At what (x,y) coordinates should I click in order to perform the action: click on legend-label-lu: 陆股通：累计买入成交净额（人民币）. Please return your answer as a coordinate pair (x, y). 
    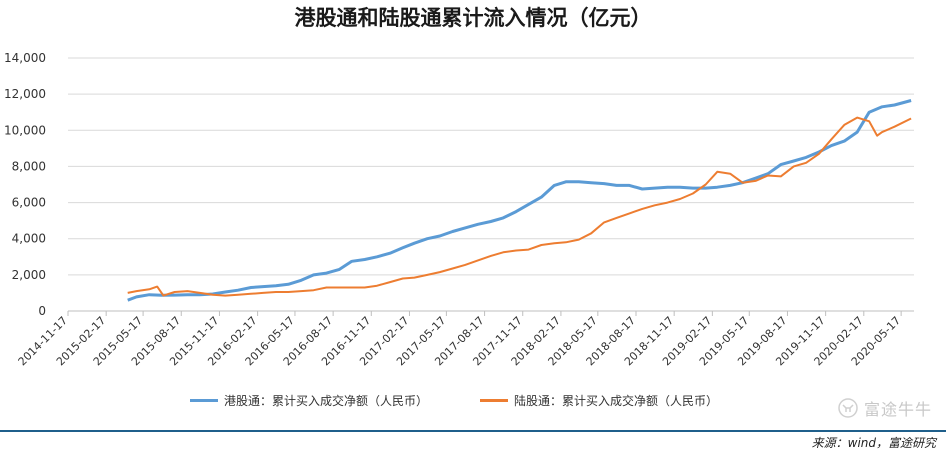
    Looking at the image, I should click on (616, 401).